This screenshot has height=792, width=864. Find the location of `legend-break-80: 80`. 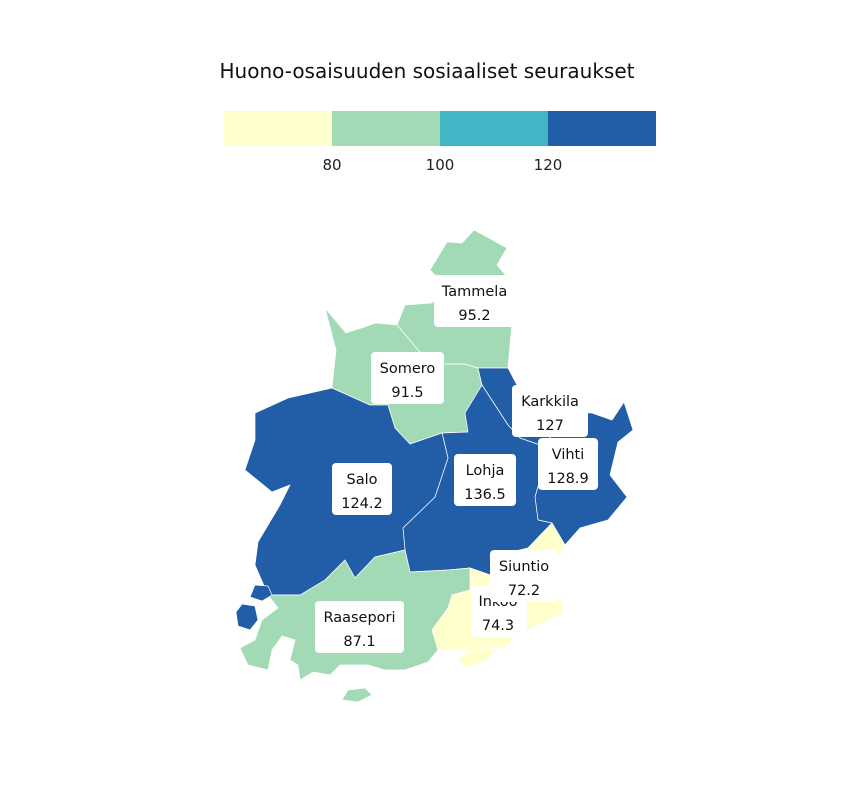

legend-break-80: 80 is located at coordinates (331, 165).